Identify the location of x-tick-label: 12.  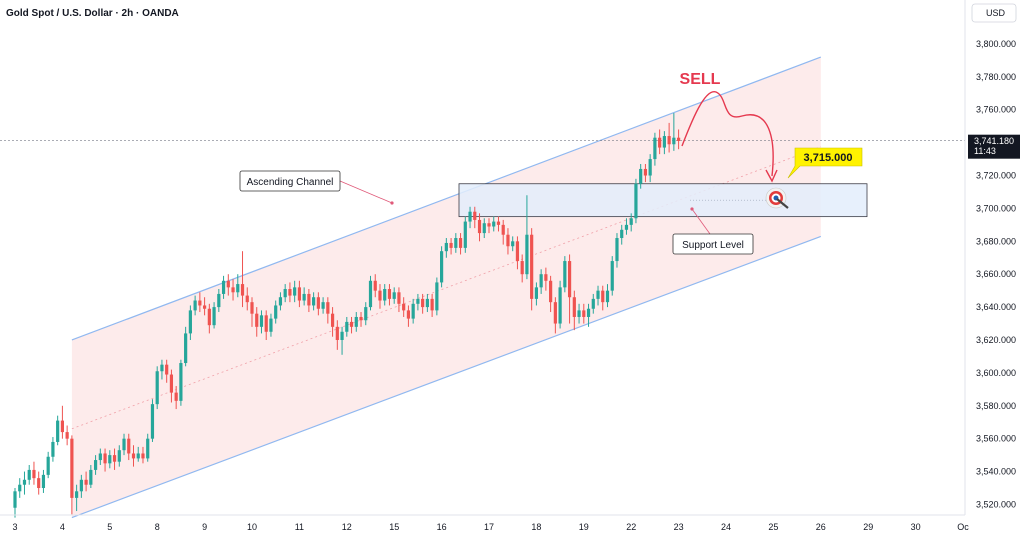
(347, 527).